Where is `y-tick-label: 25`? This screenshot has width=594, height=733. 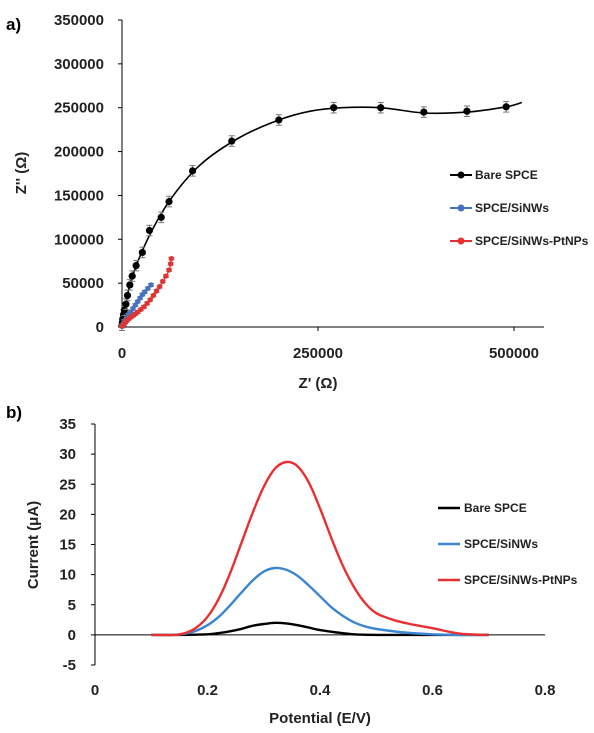
y-tick-label: 25 is located at coordinates (67, 484).